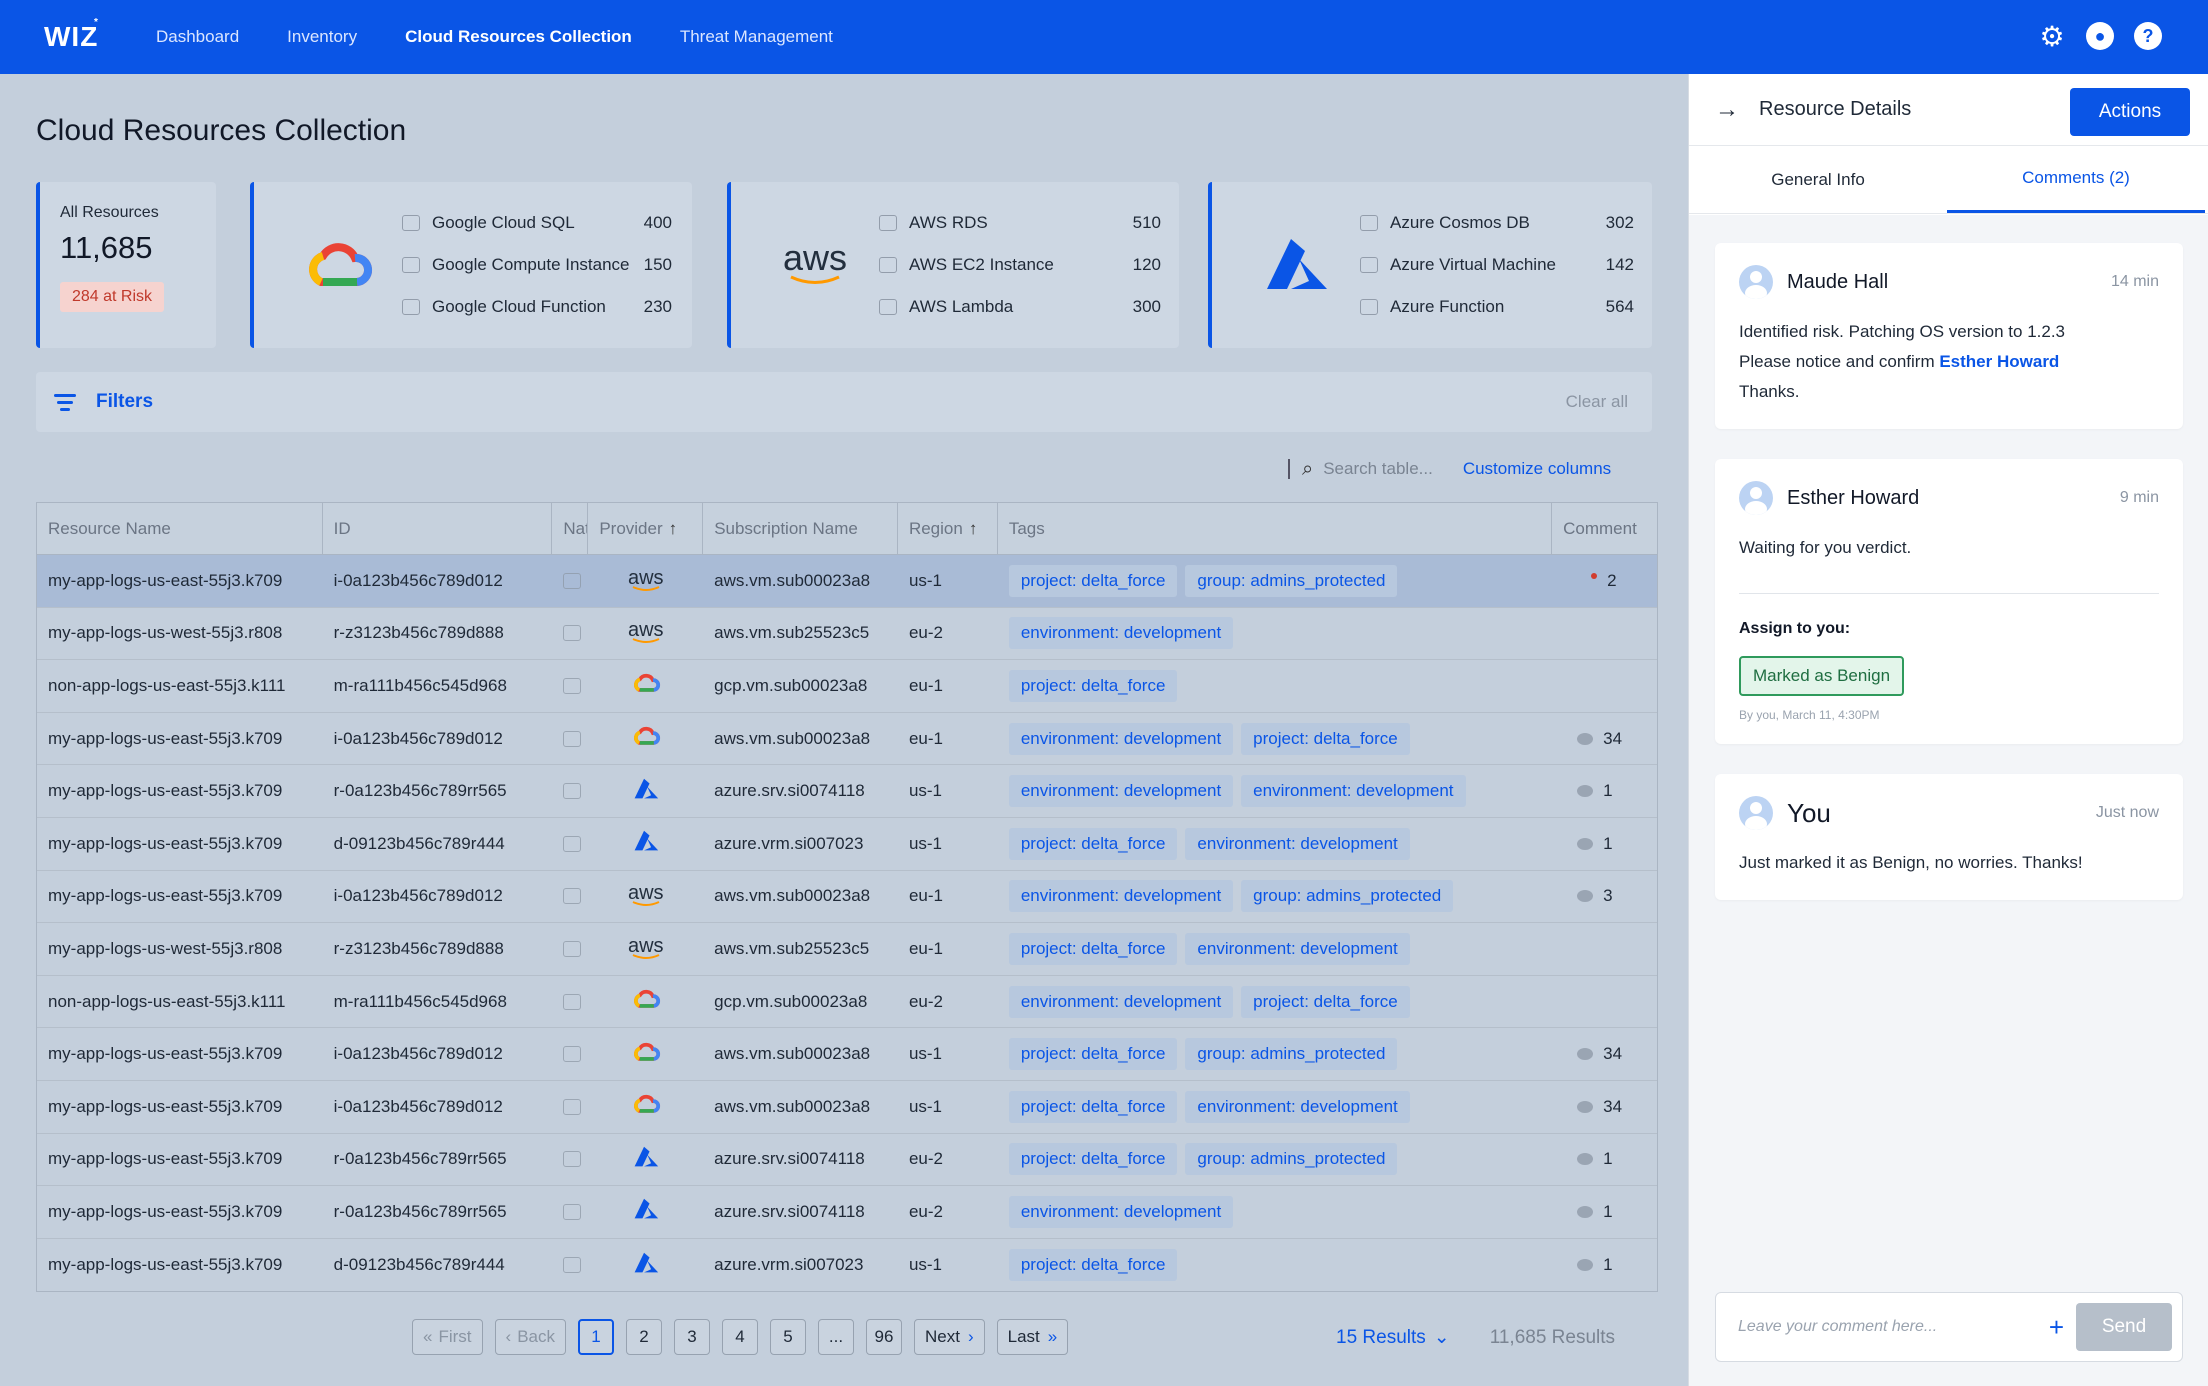 This screenshot has height=1386, width=2208. I want to click on col-resource-name: Resource Name, so click(180, 528).